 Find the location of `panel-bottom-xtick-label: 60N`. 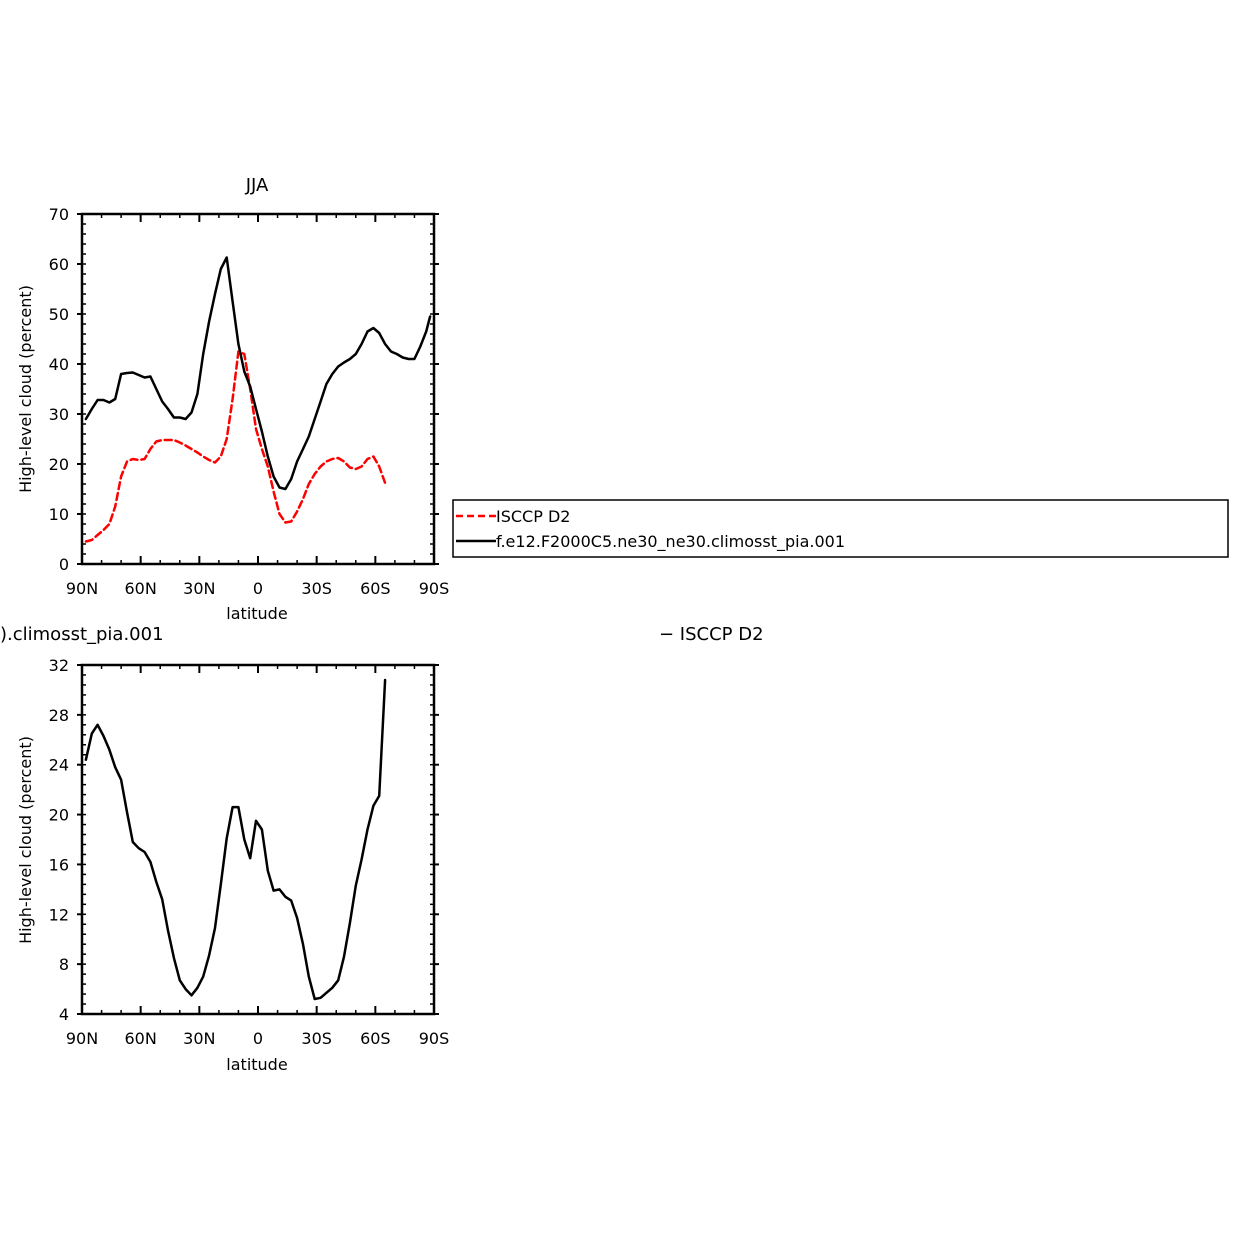

panel-bottom-xtick-label: 60N is located at coordinates (141, 1038).